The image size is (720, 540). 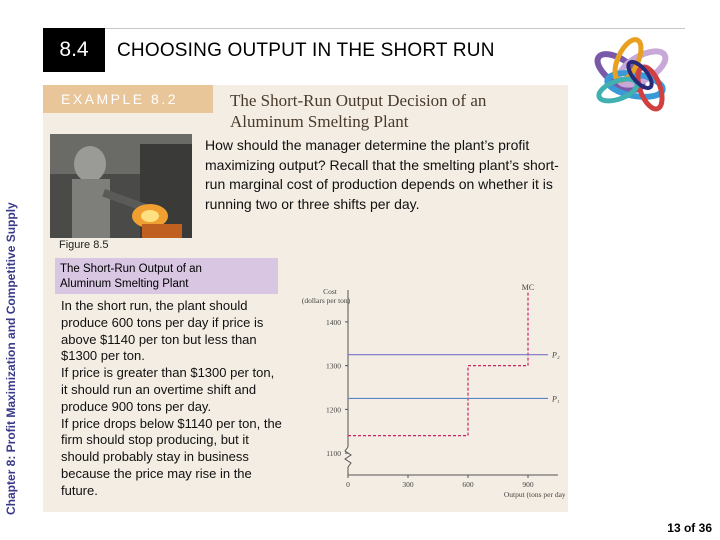 I want to click on x-axis-label: Output (tons per day), so click(x=534, y=494).